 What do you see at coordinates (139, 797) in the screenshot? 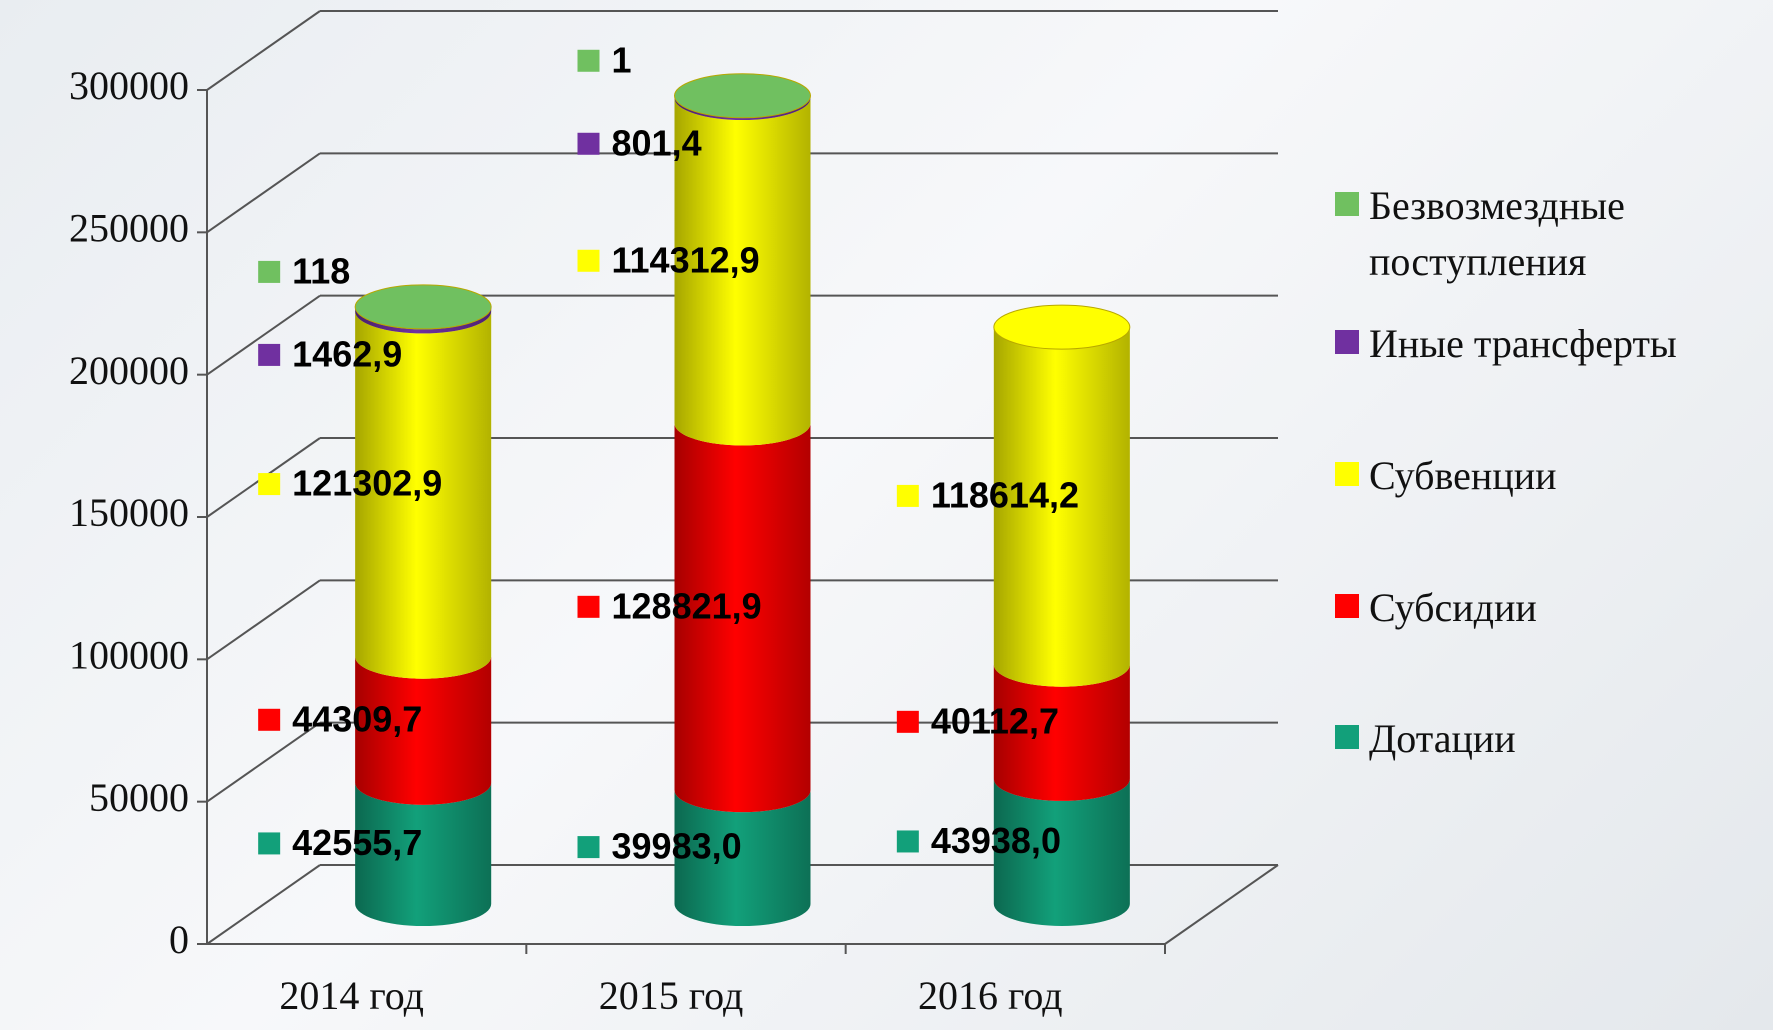
I see `y-tick-label: 50000` at bounding box center [139, 797].